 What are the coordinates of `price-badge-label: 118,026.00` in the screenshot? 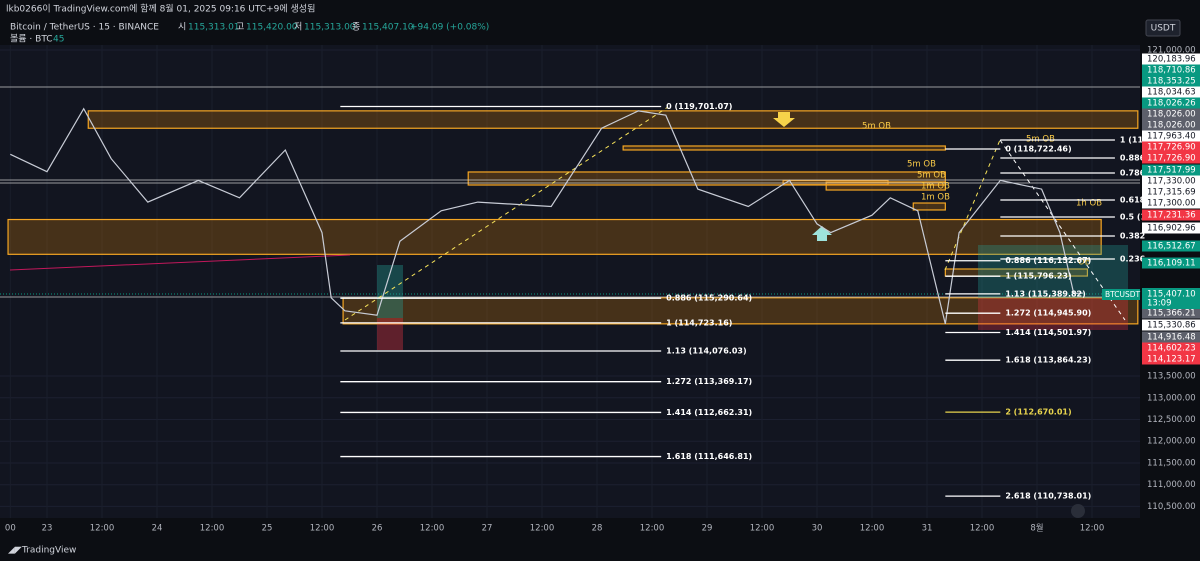 It's located at (1171, 126).